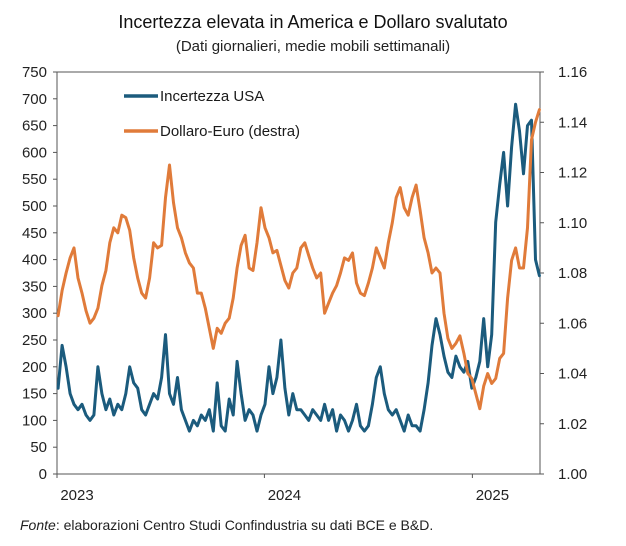  What do you see at coordinates (34, 420) in the screenshot?
I see `y-left-tick-label: 100` at bounding box center [34, 420].